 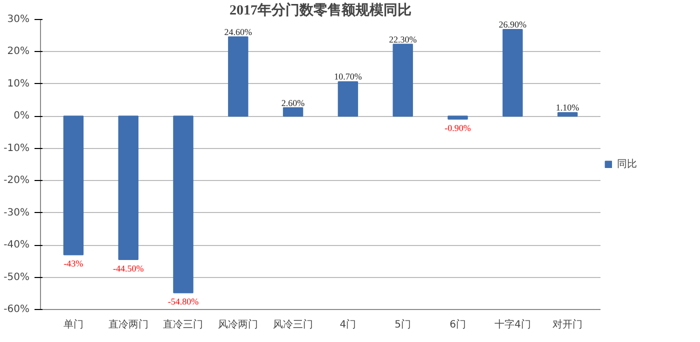 I want to click on x-tick-label: 4门, so click(x=348, y=324).